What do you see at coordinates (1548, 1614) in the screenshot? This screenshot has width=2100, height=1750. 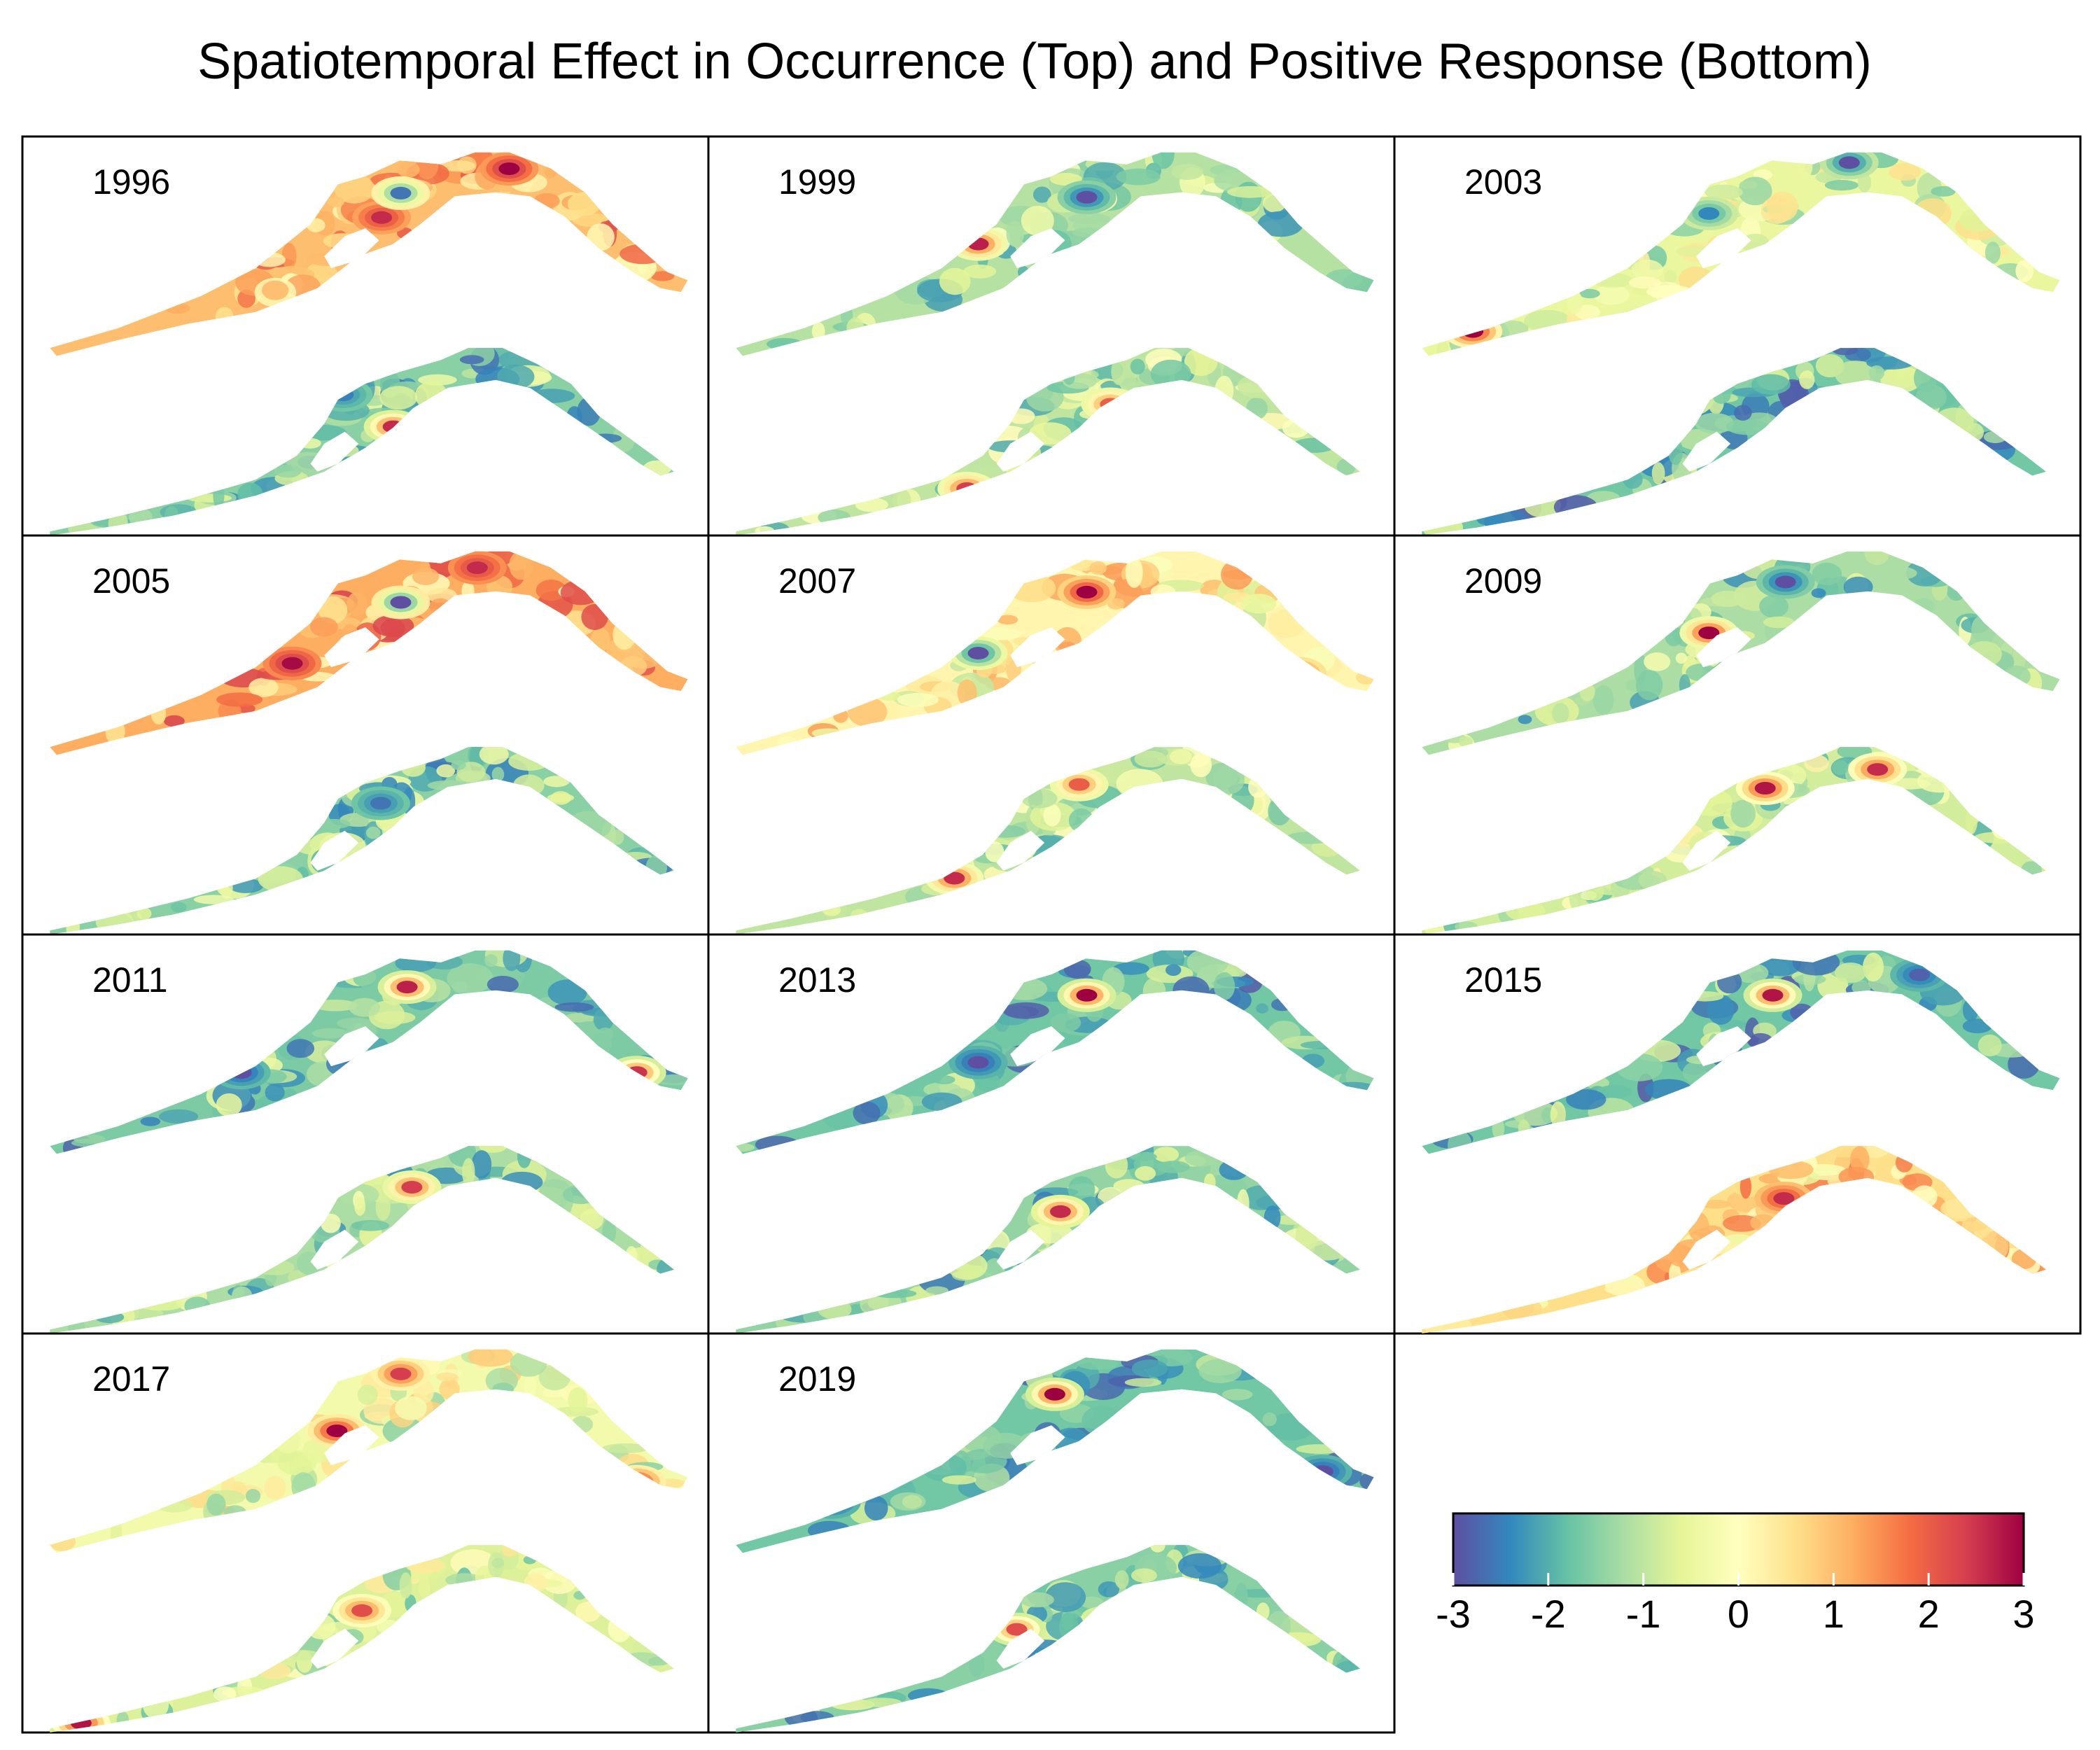 I see `colorbar-tick-label: -2` at bounding box center [1548, 1614].